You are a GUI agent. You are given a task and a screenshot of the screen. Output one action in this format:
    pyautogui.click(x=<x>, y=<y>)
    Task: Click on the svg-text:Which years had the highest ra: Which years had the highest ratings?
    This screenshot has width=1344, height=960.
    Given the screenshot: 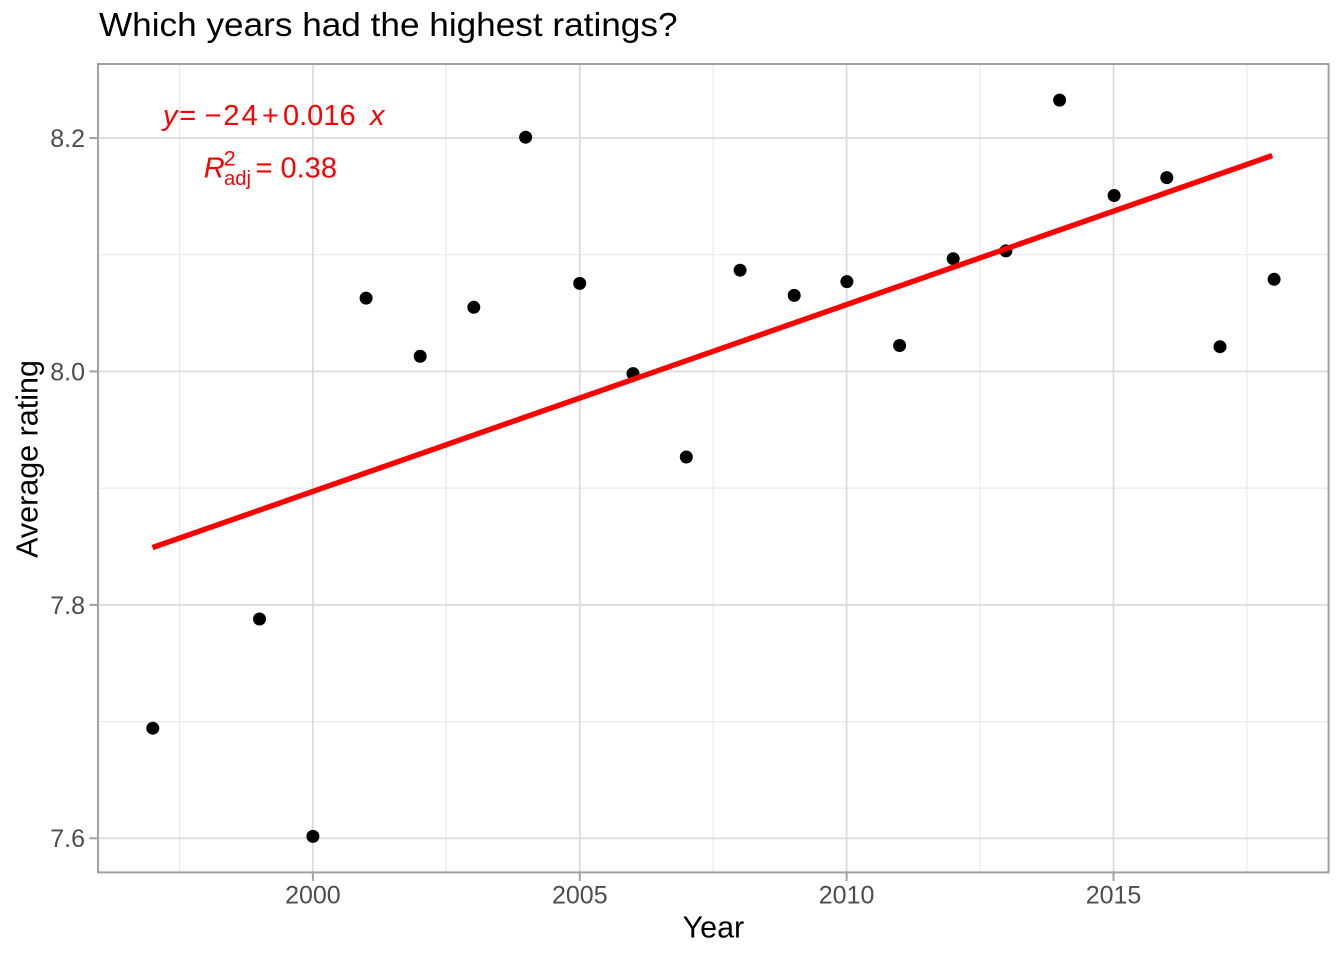 What is the action you would take?
    pyautogui.click(x=388, y=25)
    